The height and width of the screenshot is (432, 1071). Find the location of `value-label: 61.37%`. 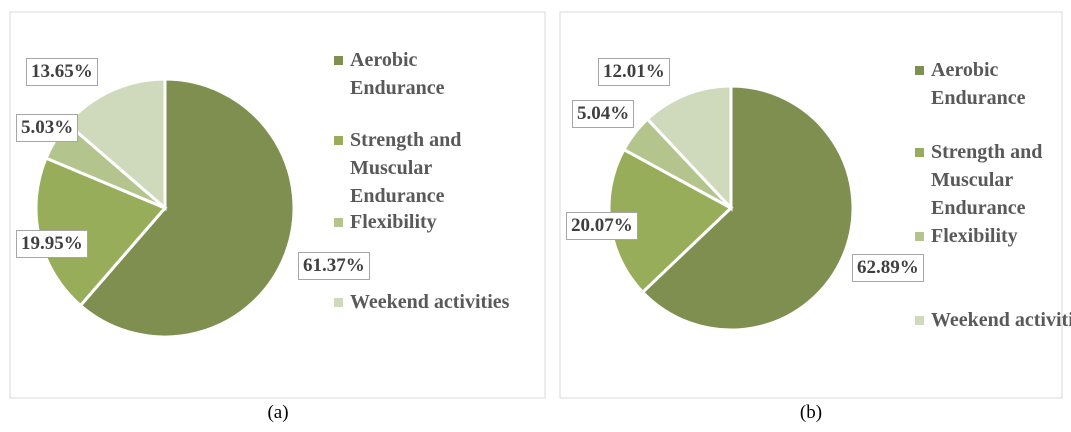

value-label: 61.37% is located at coordinates (334, 266).